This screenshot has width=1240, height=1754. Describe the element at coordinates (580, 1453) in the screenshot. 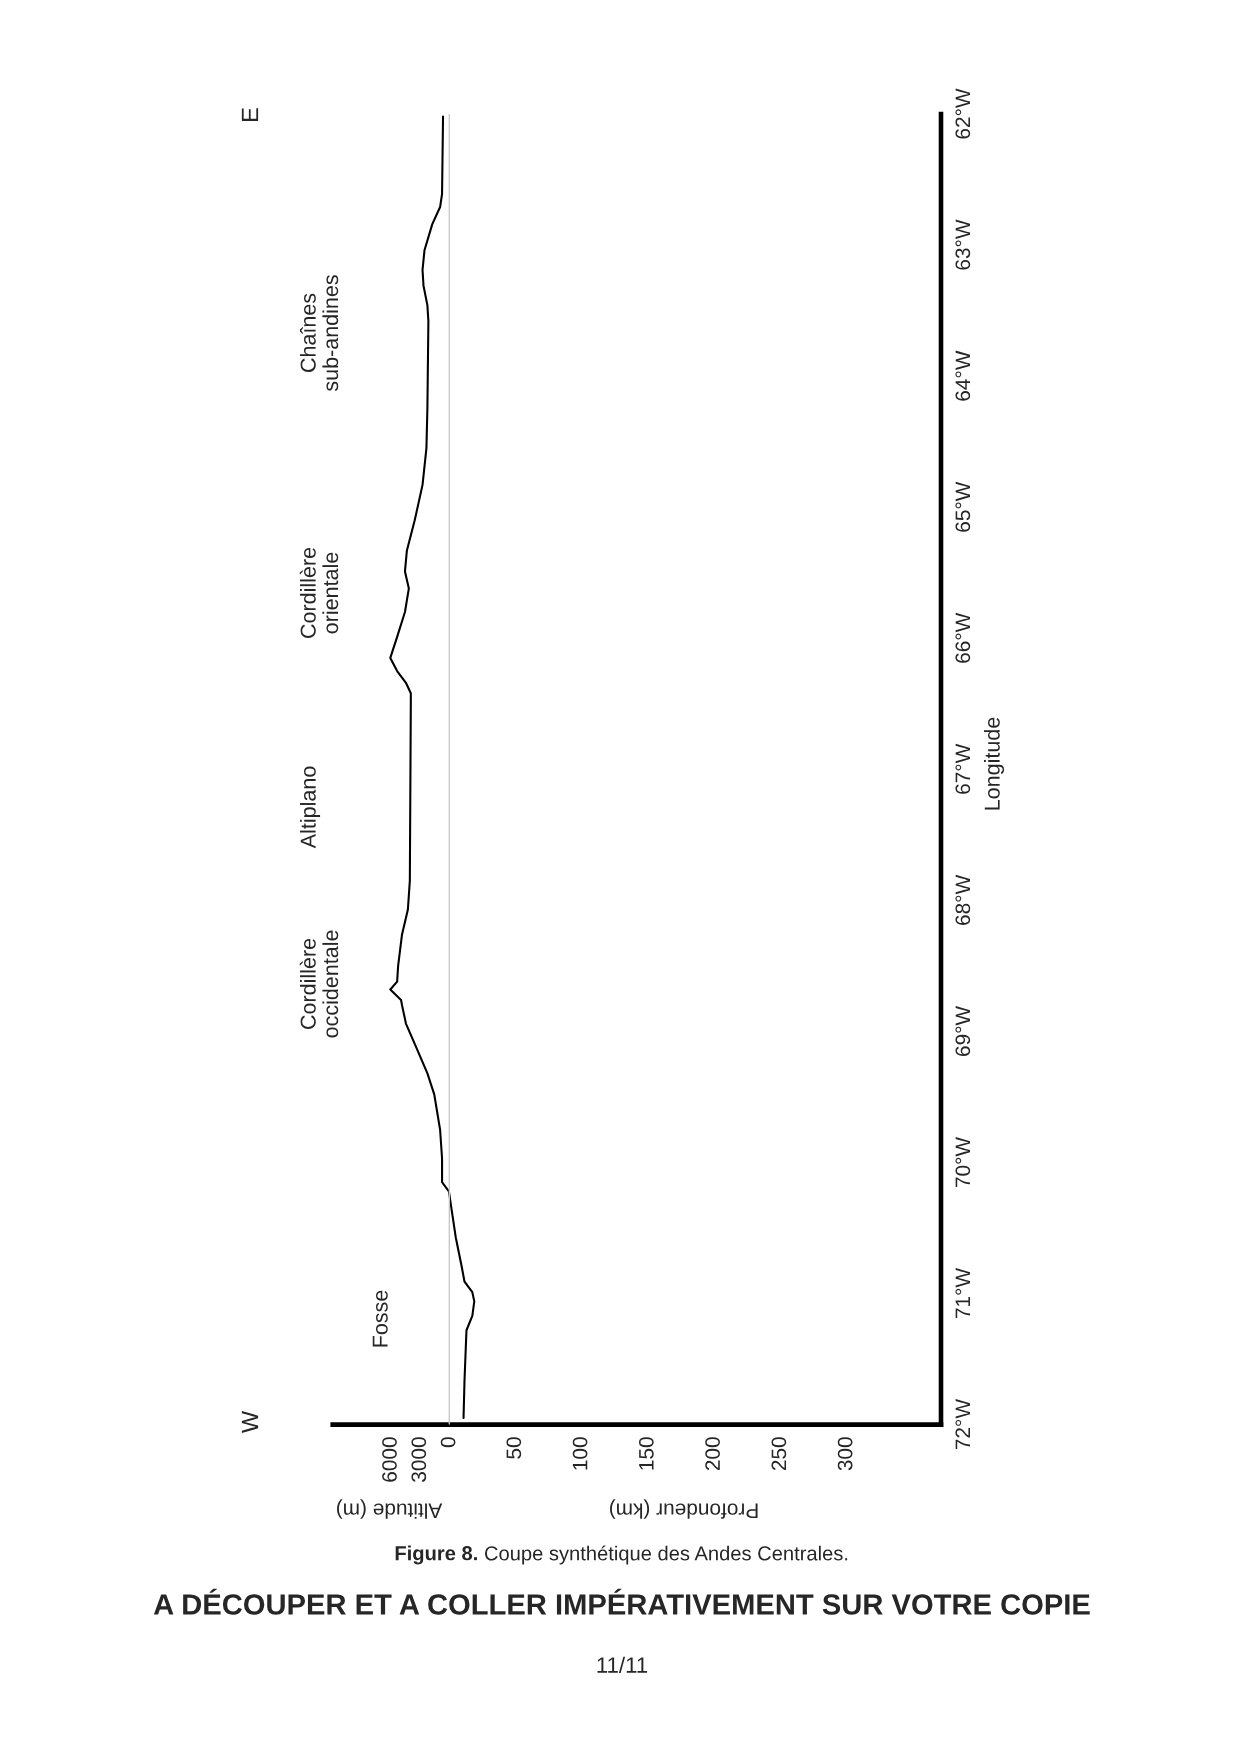

I see `x2-tick-label: 100` at that location.